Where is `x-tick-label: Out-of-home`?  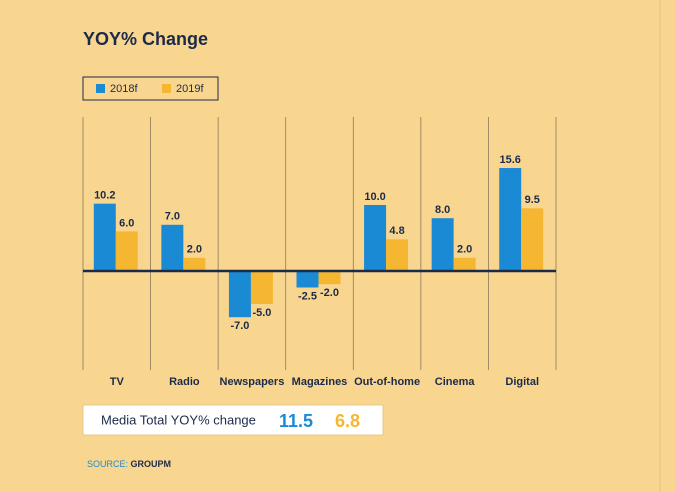 x-tick-label: Out-of-home is located at coordinates (387, 382).